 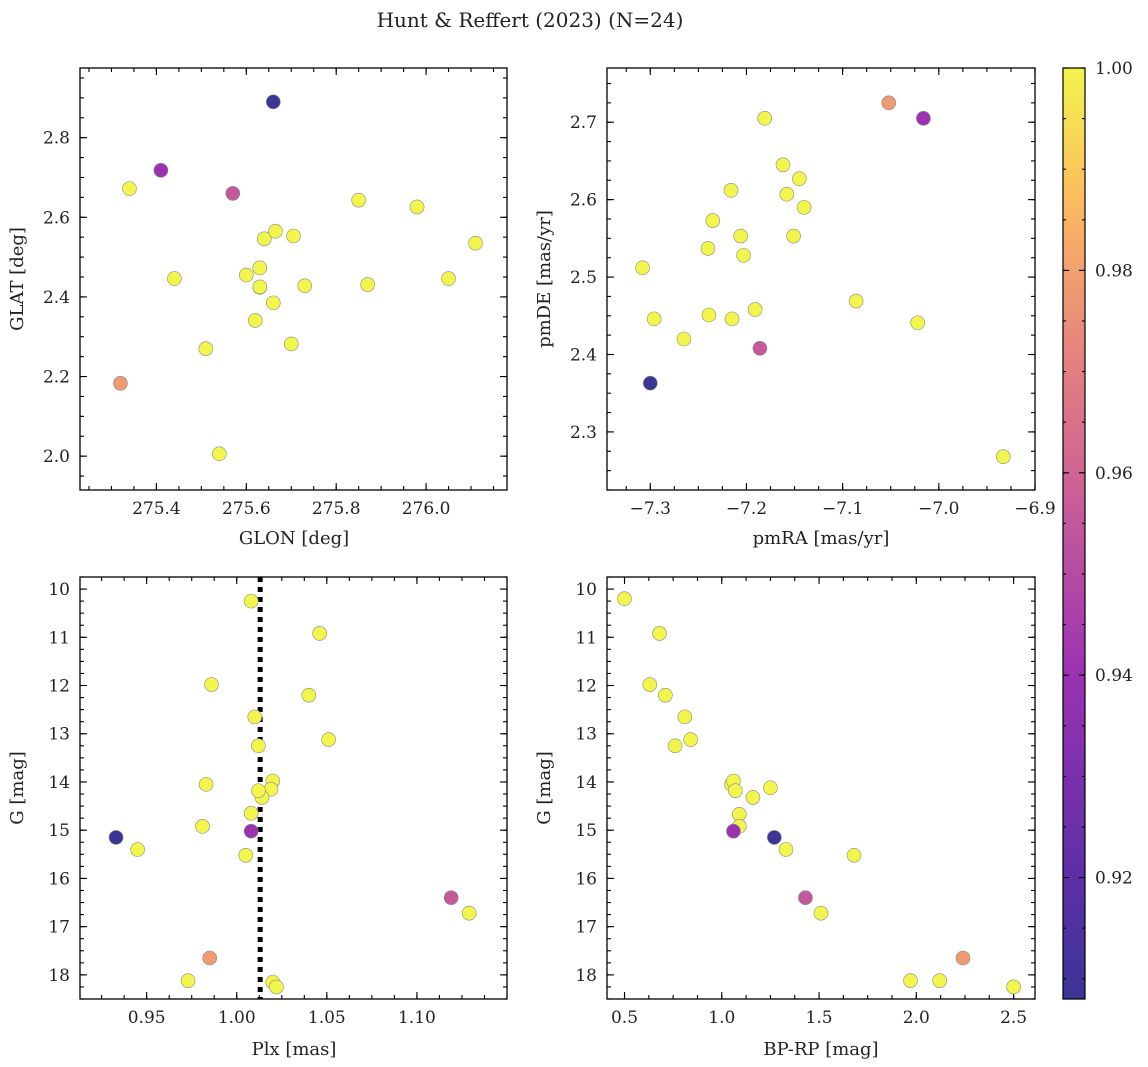 I want to click on proper-motion-plot-minor-ticks, so click(x=821, y=279).